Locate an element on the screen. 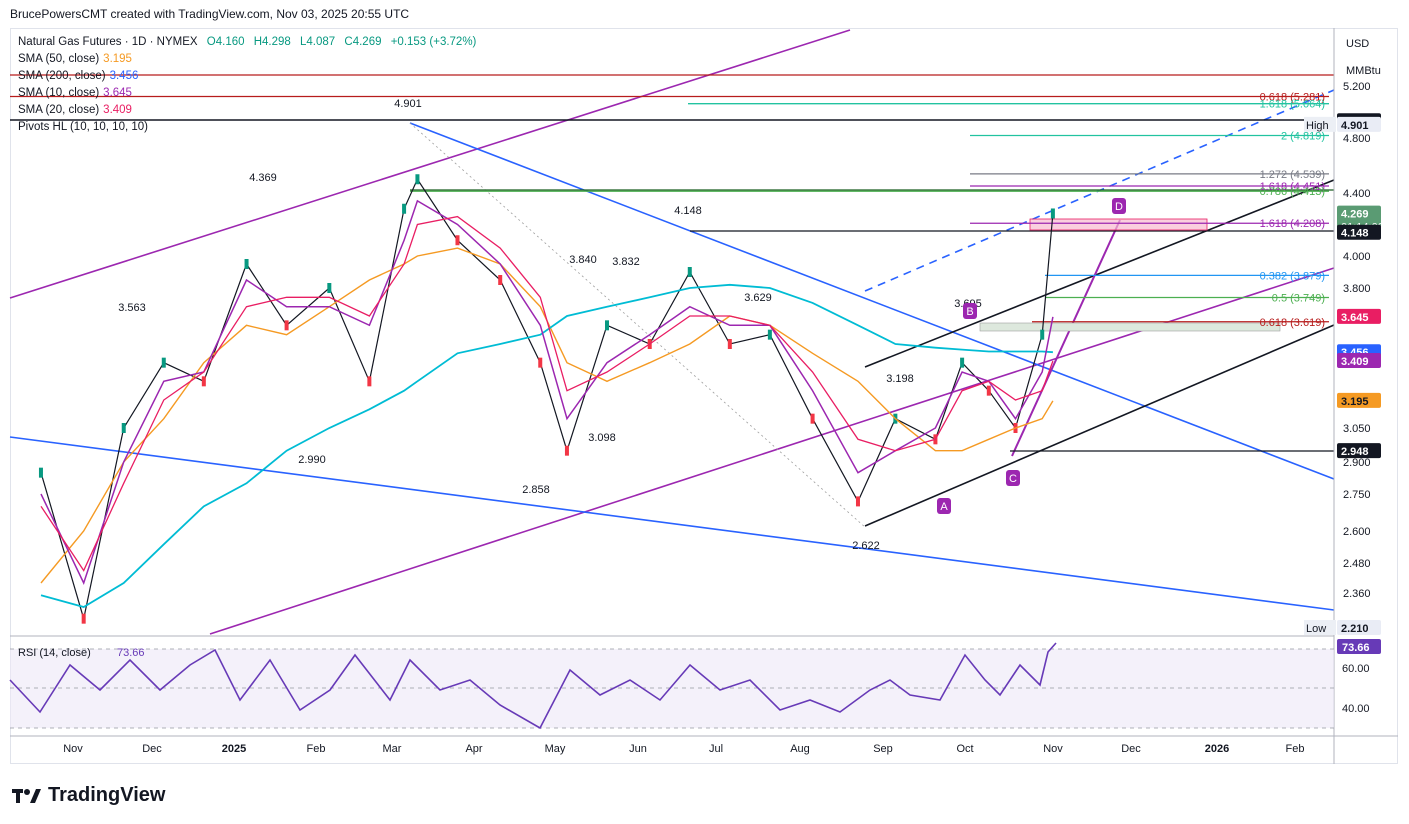 The height and width of the screenshot is (824, 1409). time-axis-label: Oct is located at coordinates (964, 749).